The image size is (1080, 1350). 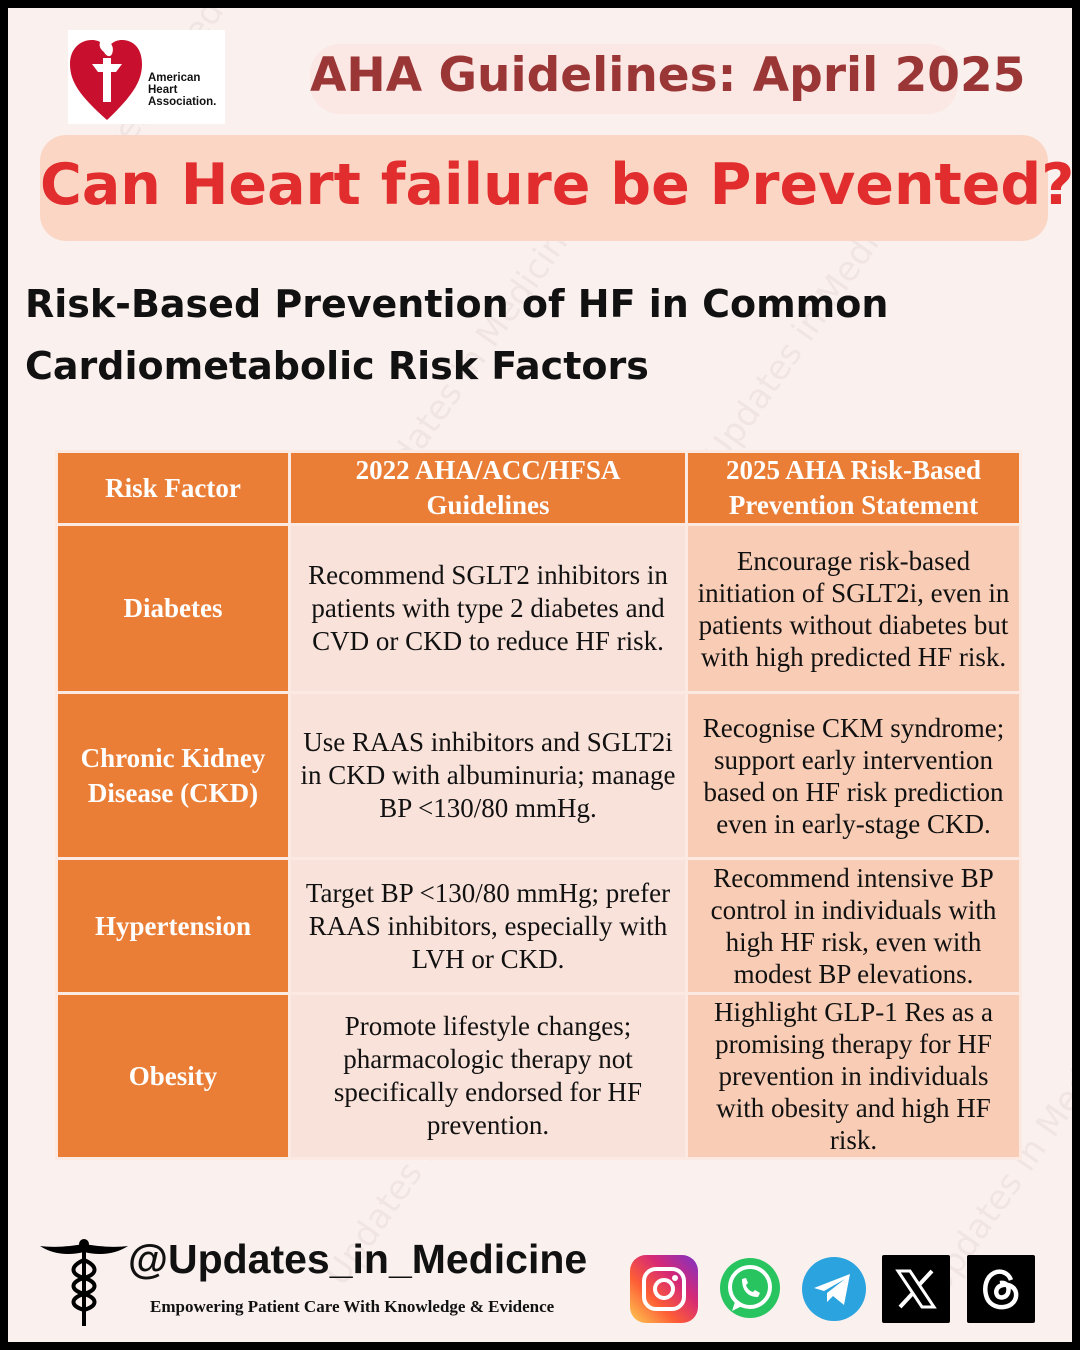 I want to click on section-title-line: Cardiometabolic Risk Factors, so click(x=337, y=366).